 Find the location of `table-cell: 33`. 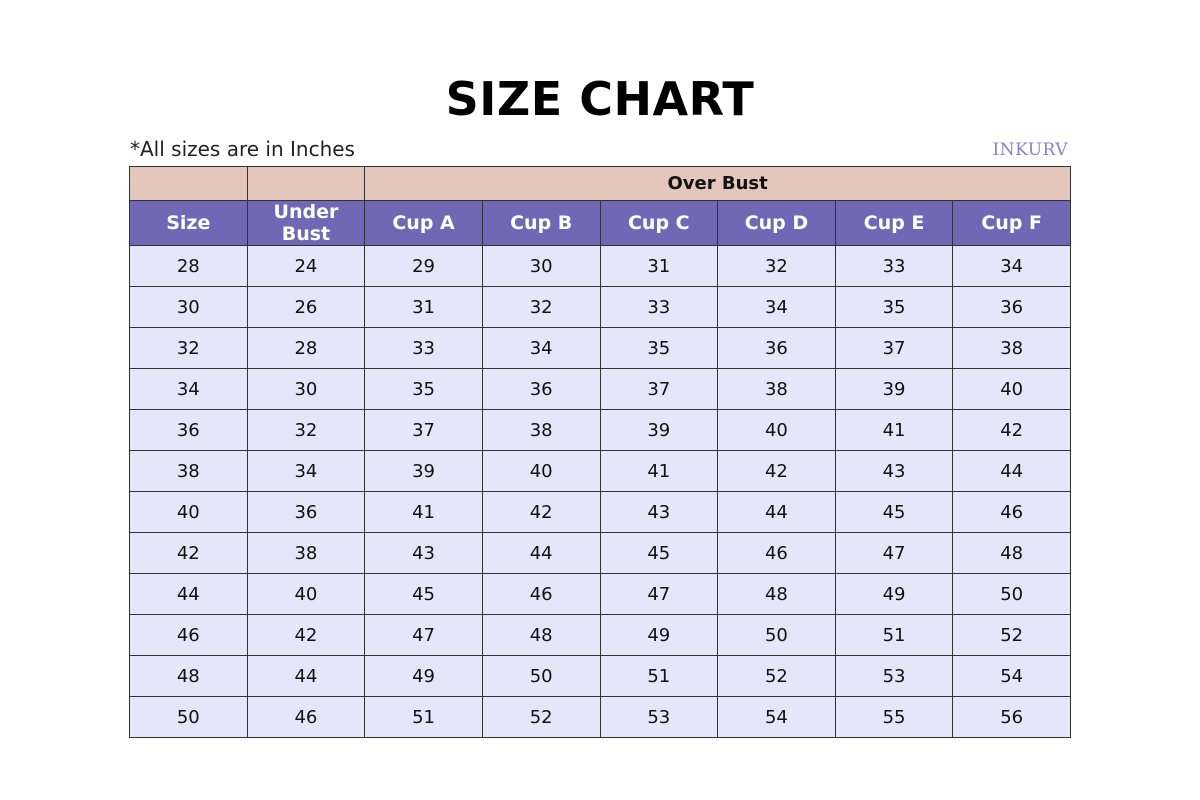

table-cell: 33 is located at coordinates (423, 348).